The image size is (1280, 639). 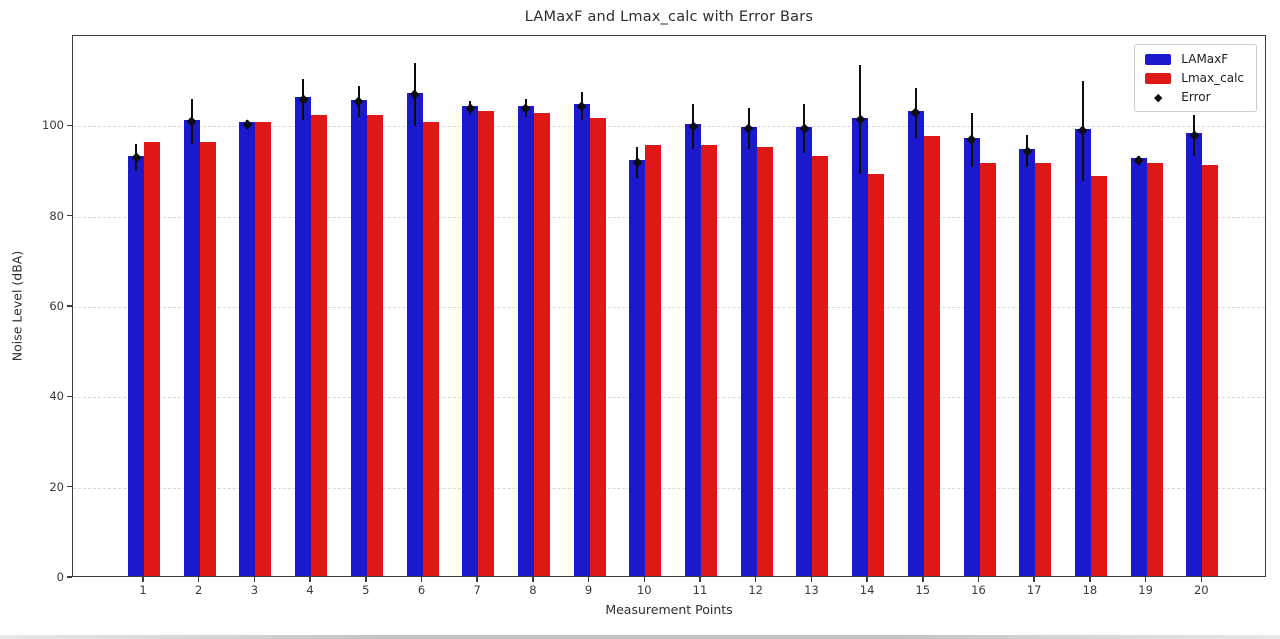 What do you see at coordinates (700, 590) in the screenshot?
I see `x-tick-label-11: 11` at bounding box center [700, 590].